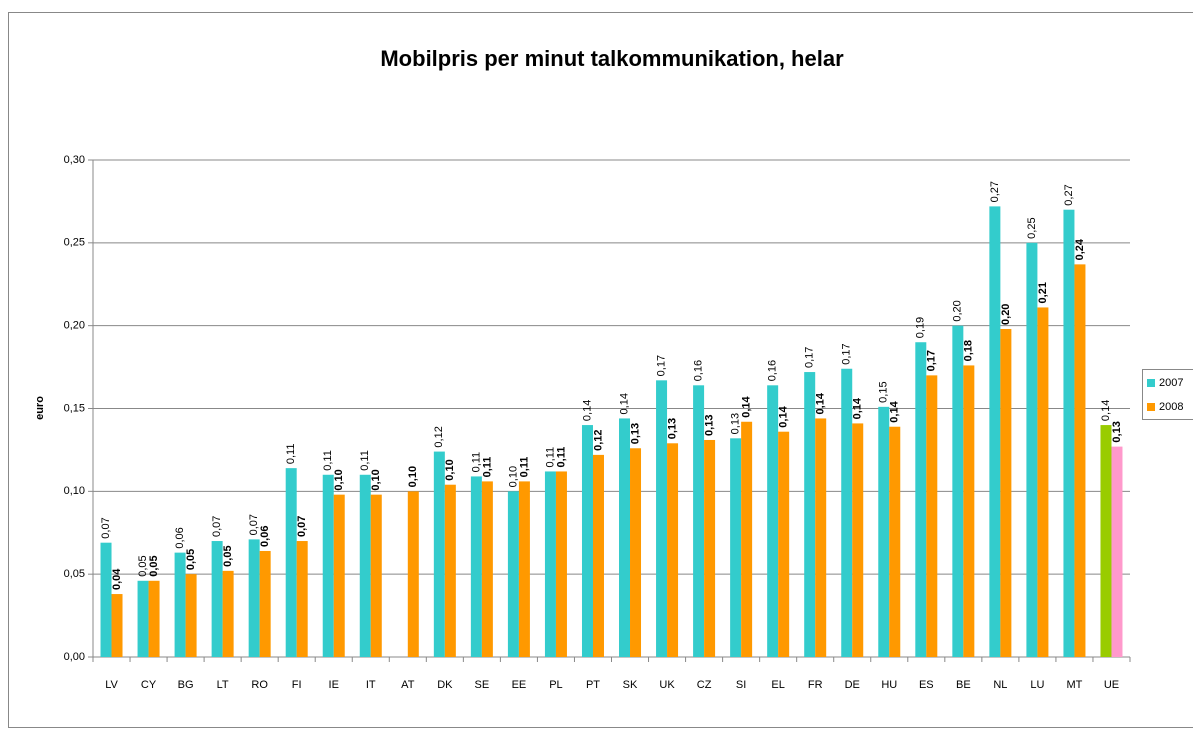 The height and width of the screenshot is (736, 1193). What do you see at coordinates (111, 685) in the screenshot?
I see `x-tick-label: LV` at bounding box center [111, 685].